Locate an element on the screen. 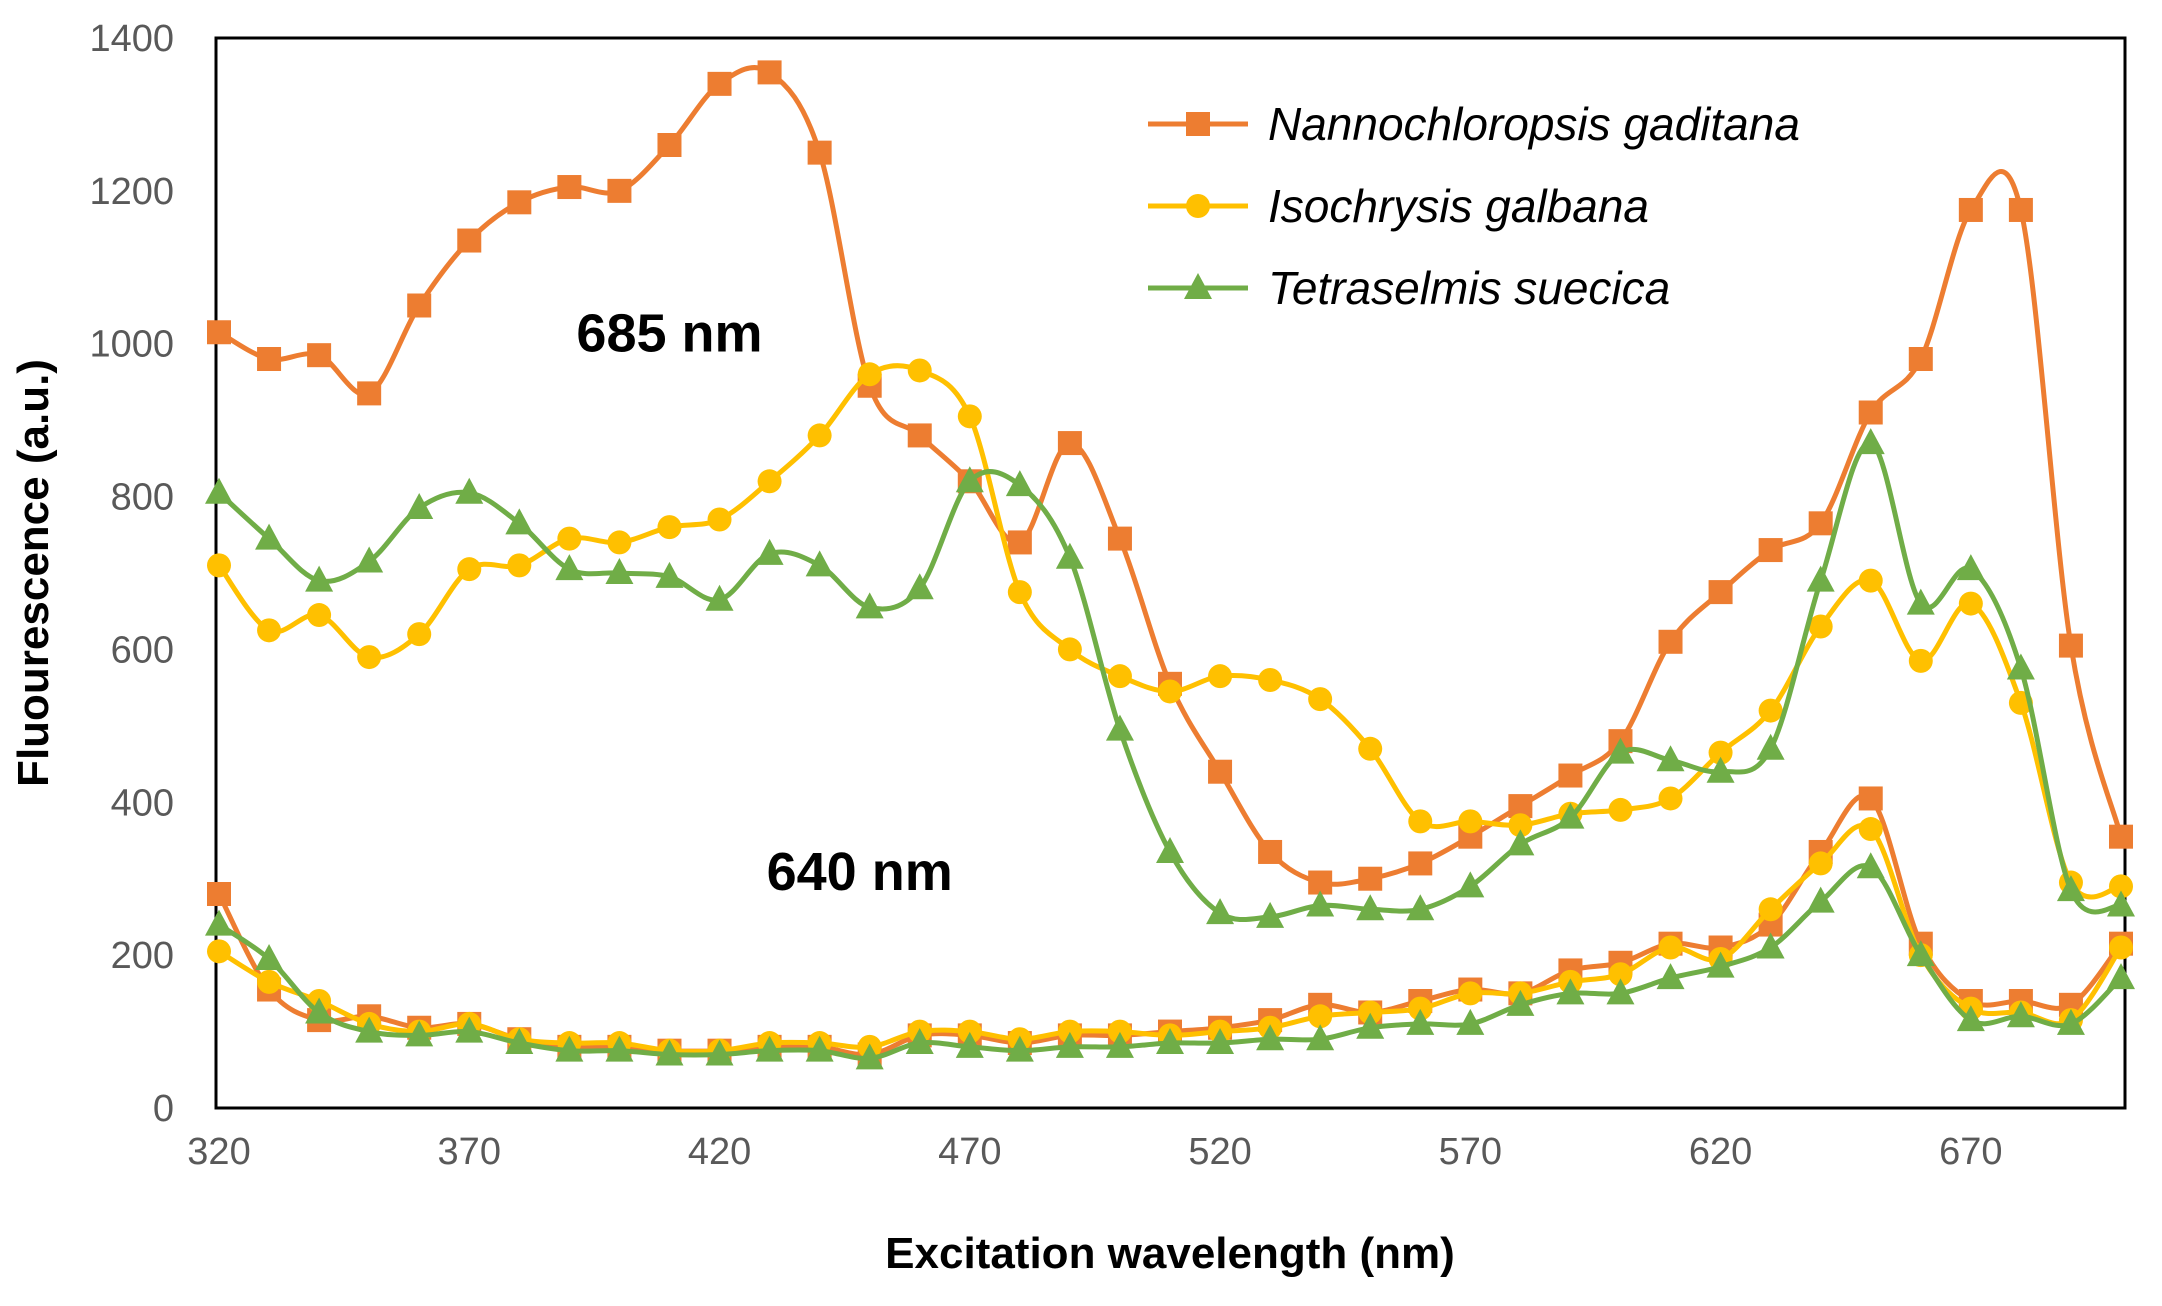 The width and height of the screenshot is (2162, 1306). x-tick-label: 620 is located at coordinates (1720, 1152).